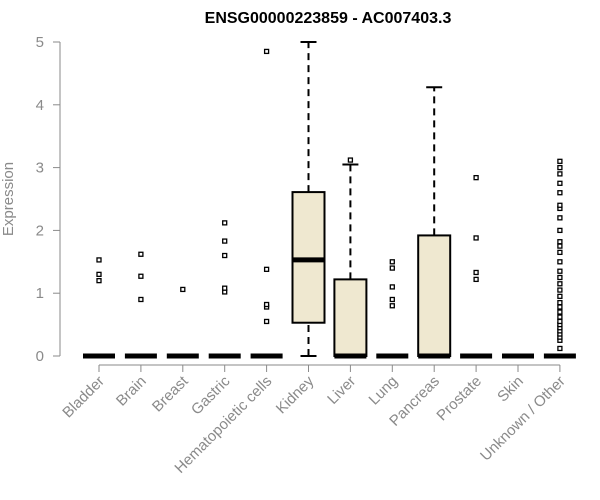 The width and height of the screenshot is (600, 500). I want to click on box-hematopoietic-cells, so click(266, 203).